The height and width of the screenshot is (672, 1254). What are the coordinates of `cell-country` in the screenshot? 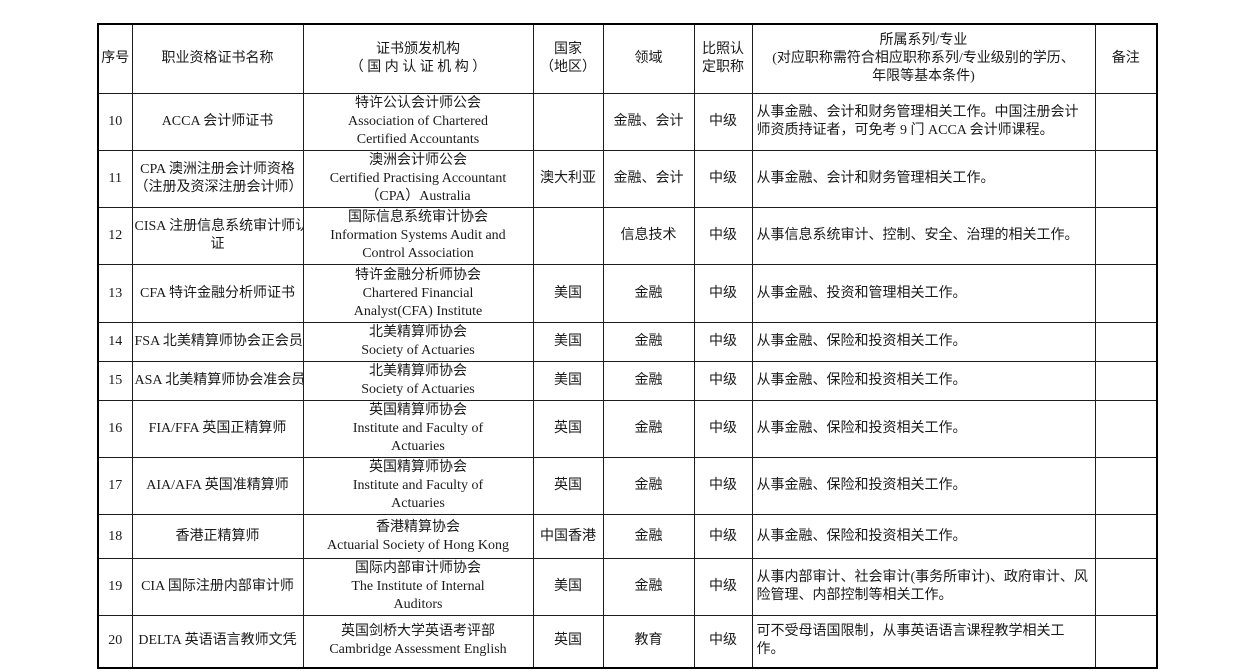 It's located at (568, 236).